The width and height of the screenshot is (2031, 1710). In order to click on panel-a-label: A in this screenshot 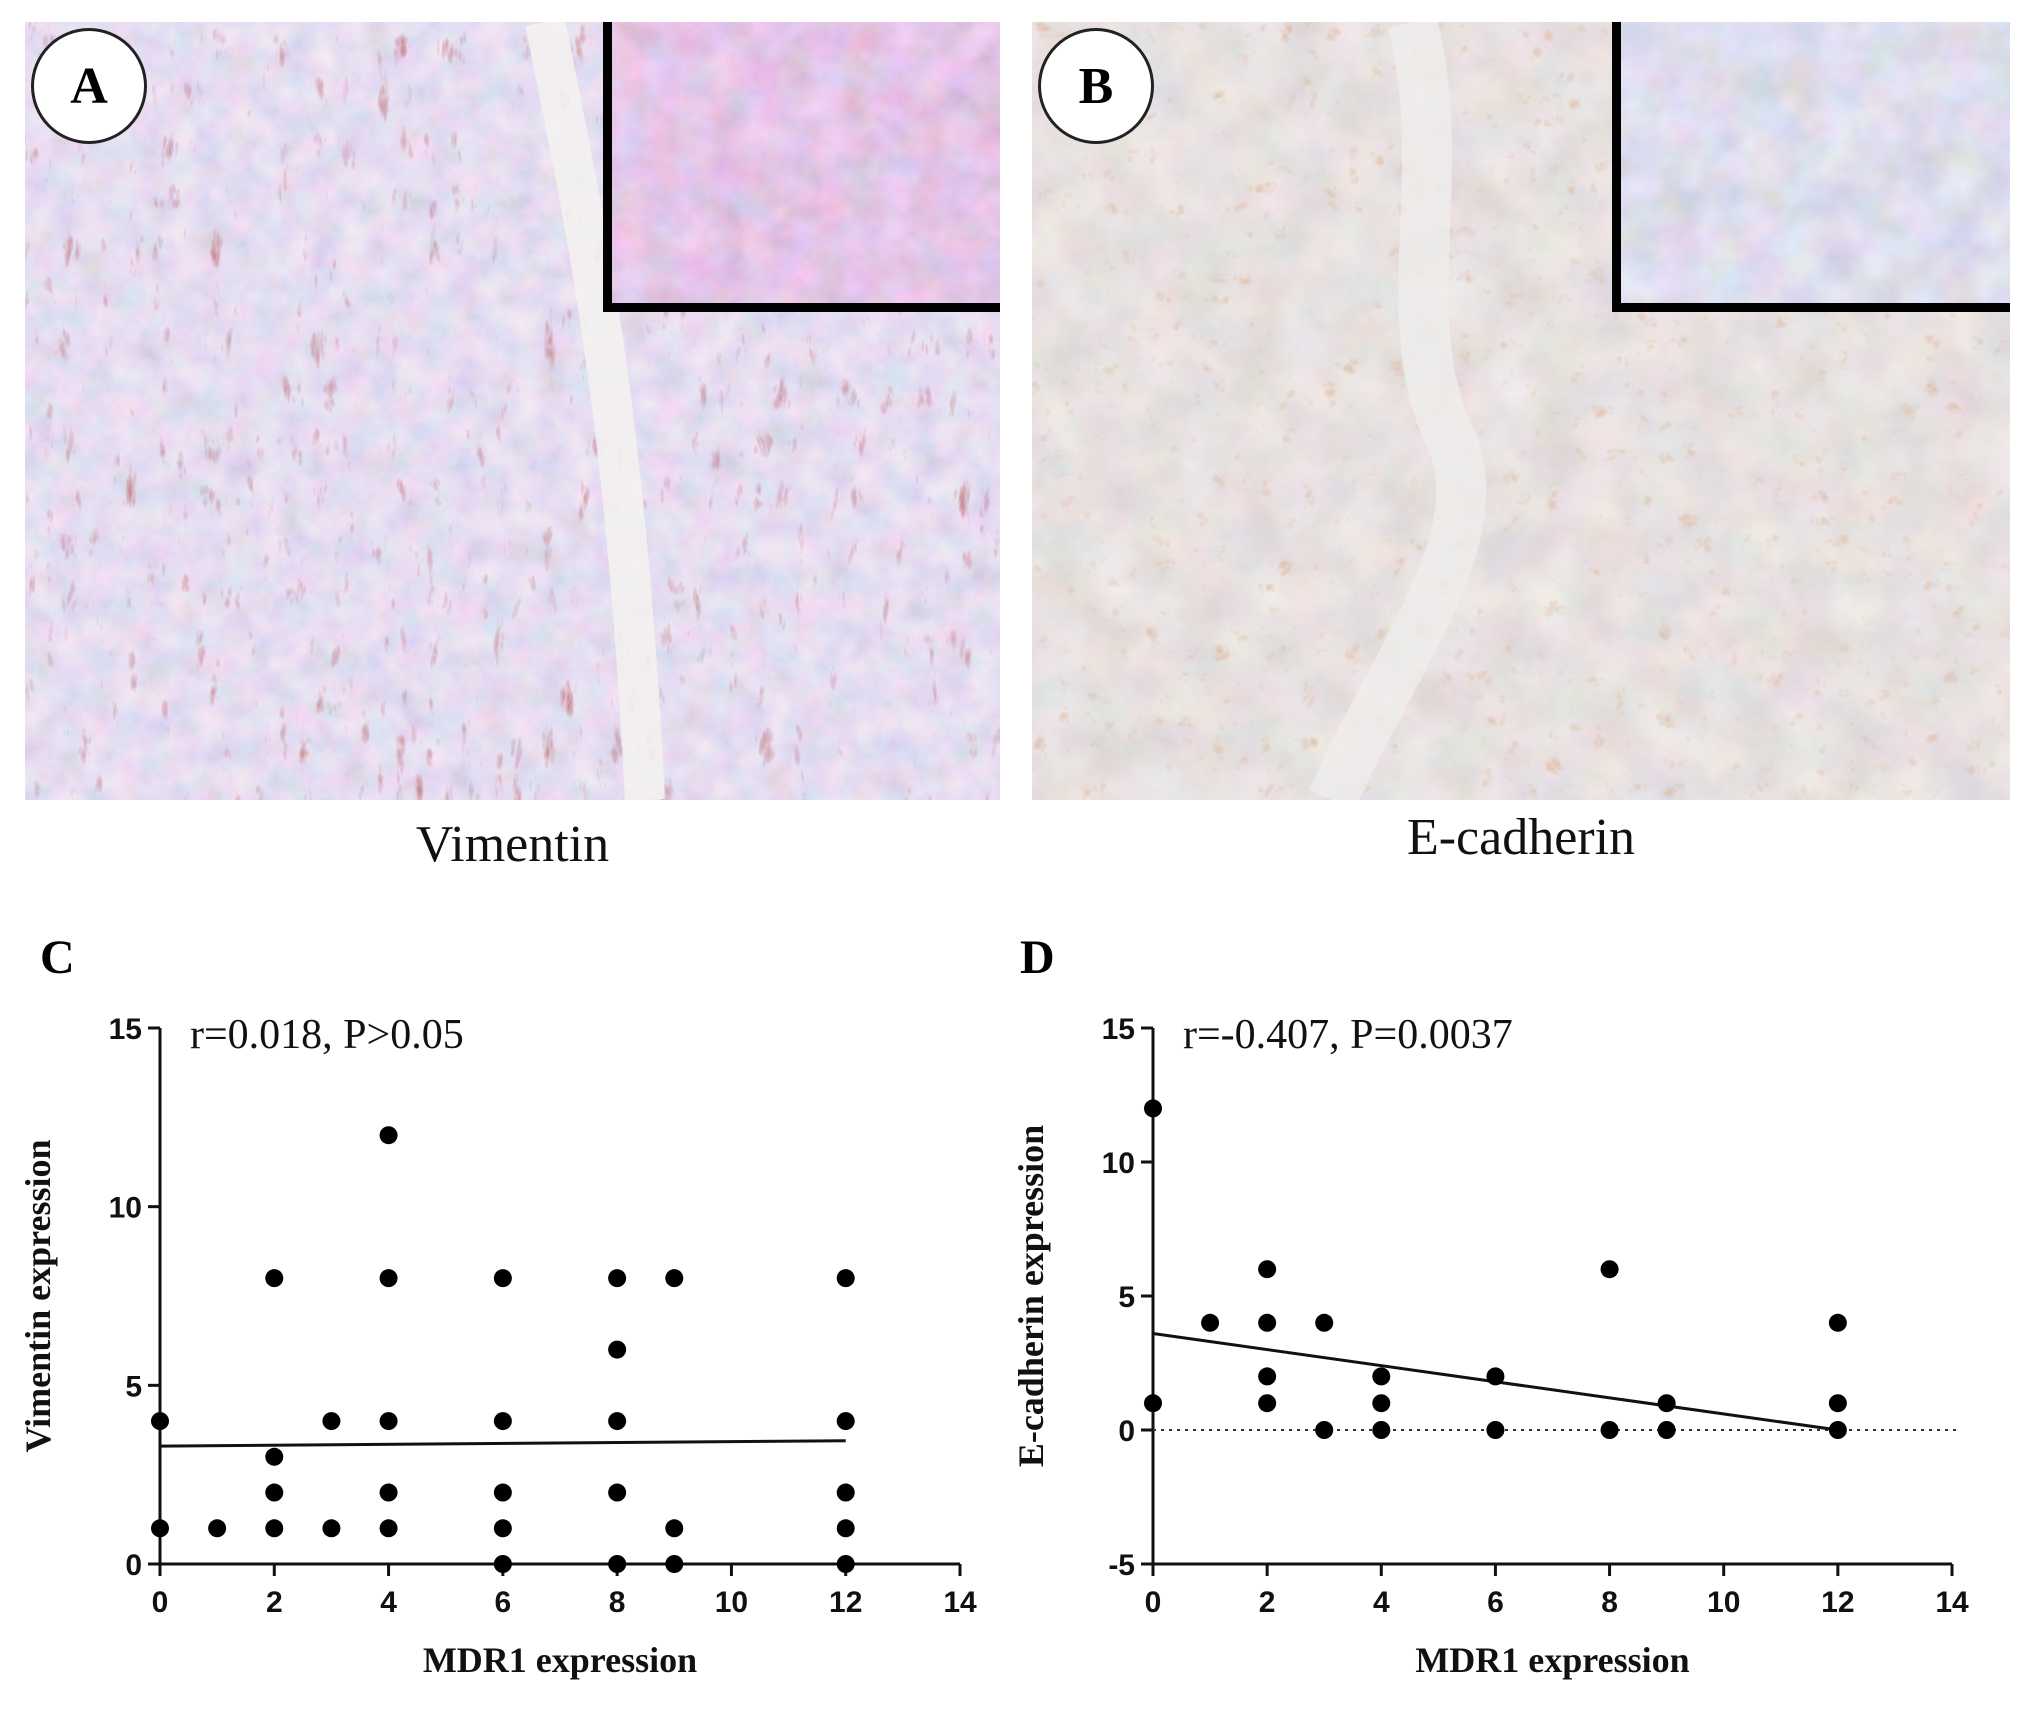, I will do `click(89, 86)`.